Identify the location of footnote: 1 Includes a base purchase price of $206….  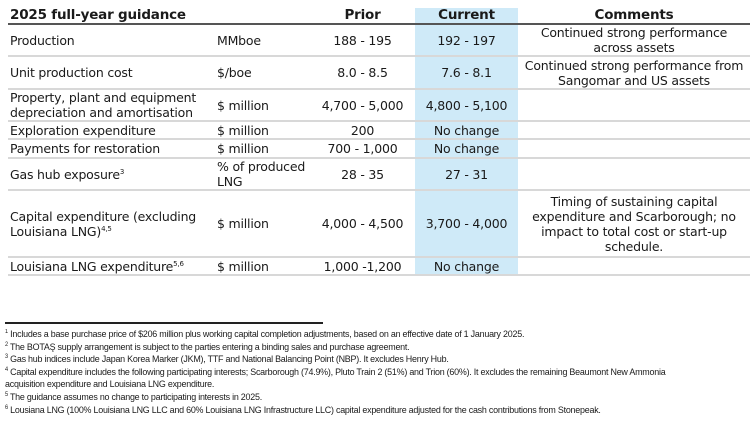
(351, 335).